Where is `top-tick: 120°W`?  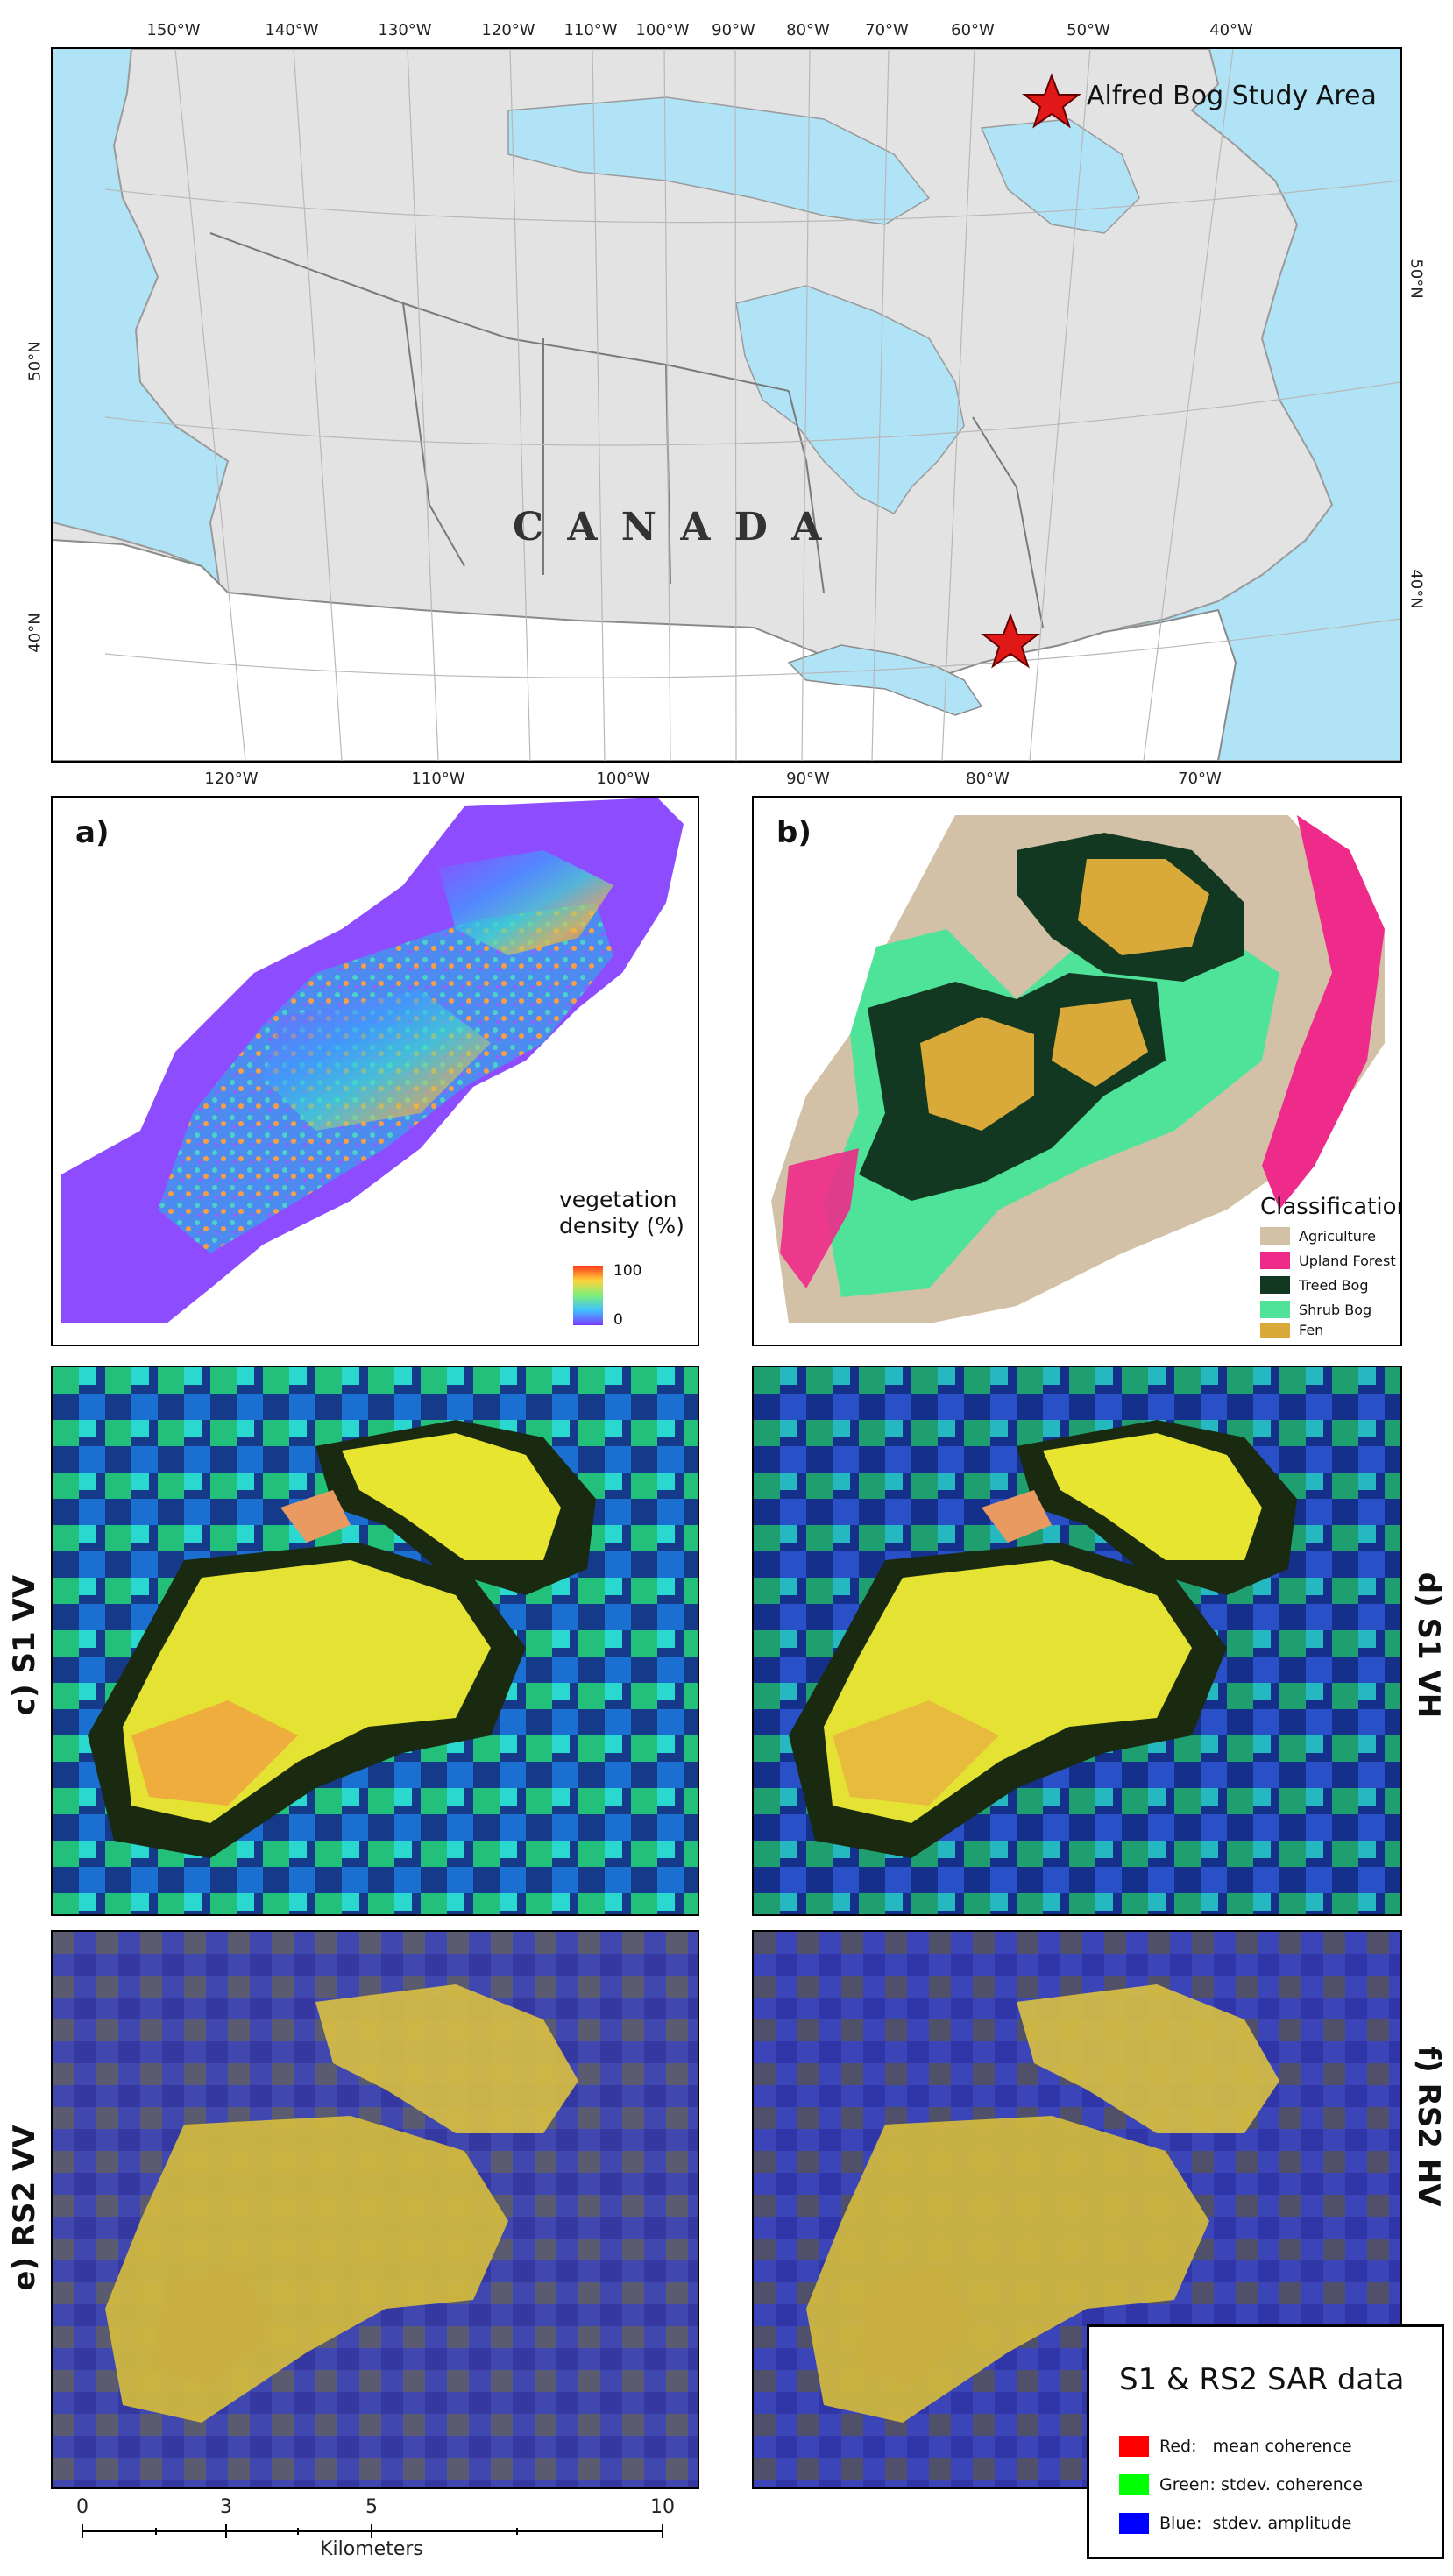
top-tick: 120°W is located at coordinates (508, 30).